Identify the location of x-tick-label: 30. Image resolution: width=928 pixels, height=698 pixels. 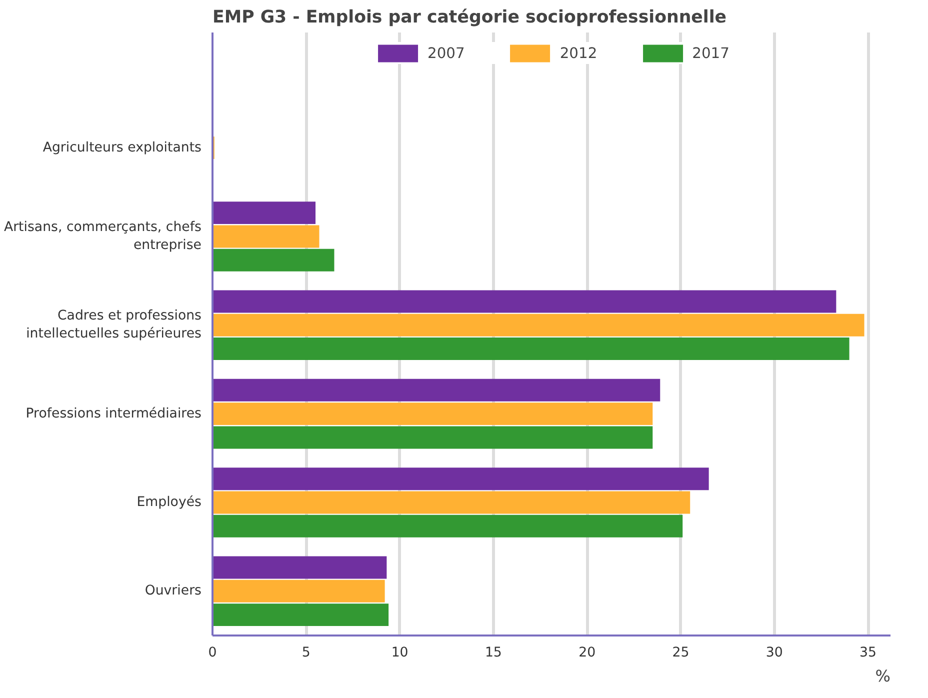
(774, 653).